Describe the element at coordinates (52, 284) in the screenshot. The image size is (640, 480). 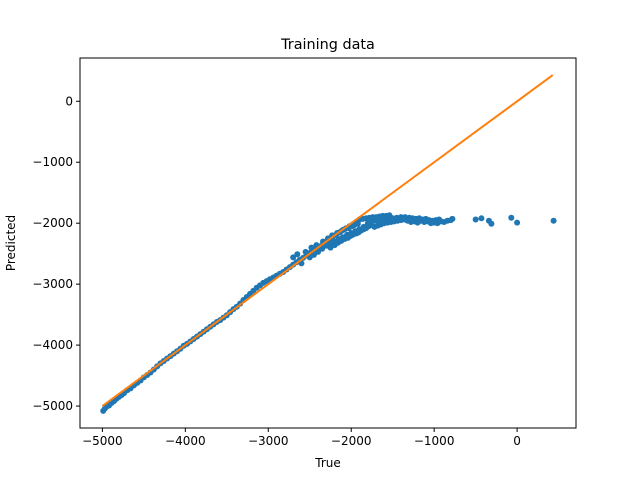
I see `y-tick-label: −3000` at that location.